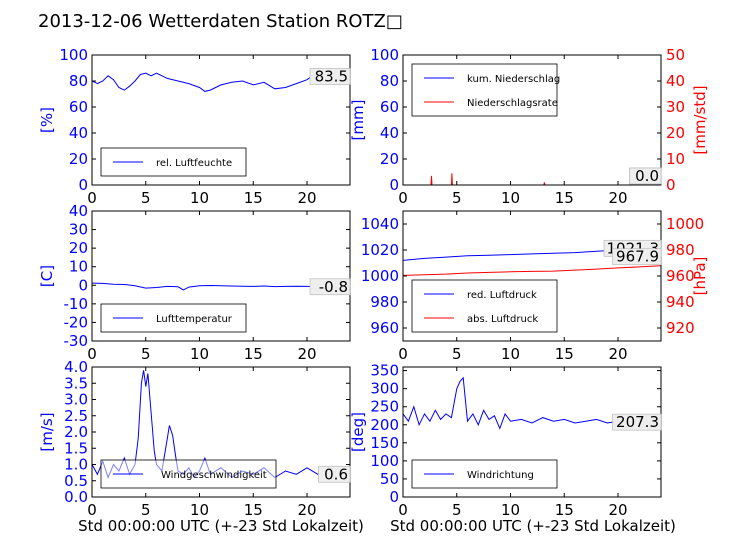 This screenshot has width=736, height=556. I want to click on y-tick-label: 10, so click(78, 267).